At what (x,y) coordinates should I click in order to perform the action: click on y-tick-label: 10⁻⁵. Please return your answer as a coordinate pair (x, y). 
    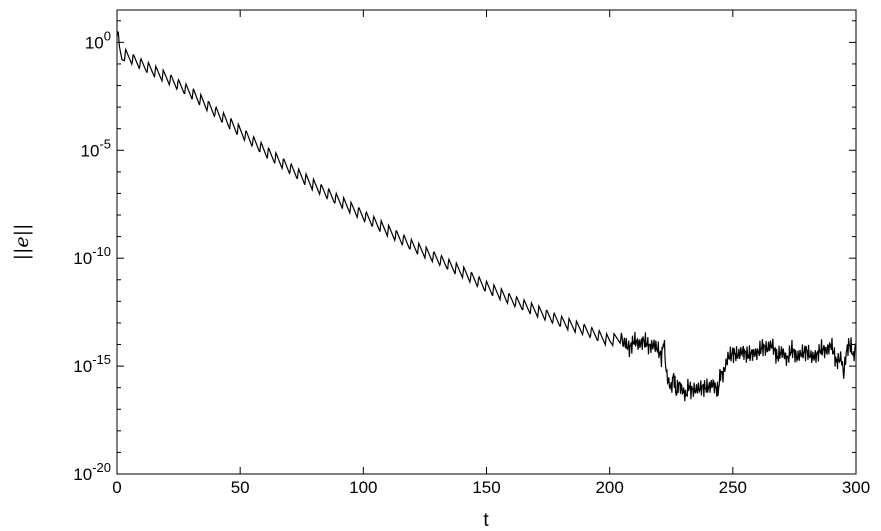
    Looking at the image, I should click on (96, 148).